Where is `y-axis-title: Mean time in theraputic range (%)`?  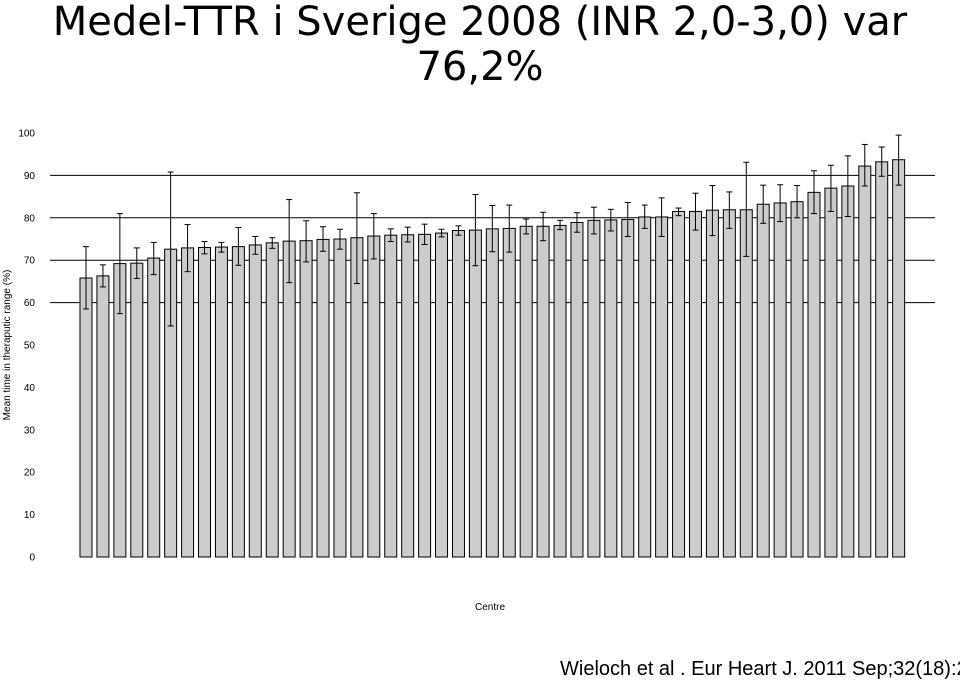
y-axis-title: Mean time in theraputic range (%) is located at coordinates (7, 345).